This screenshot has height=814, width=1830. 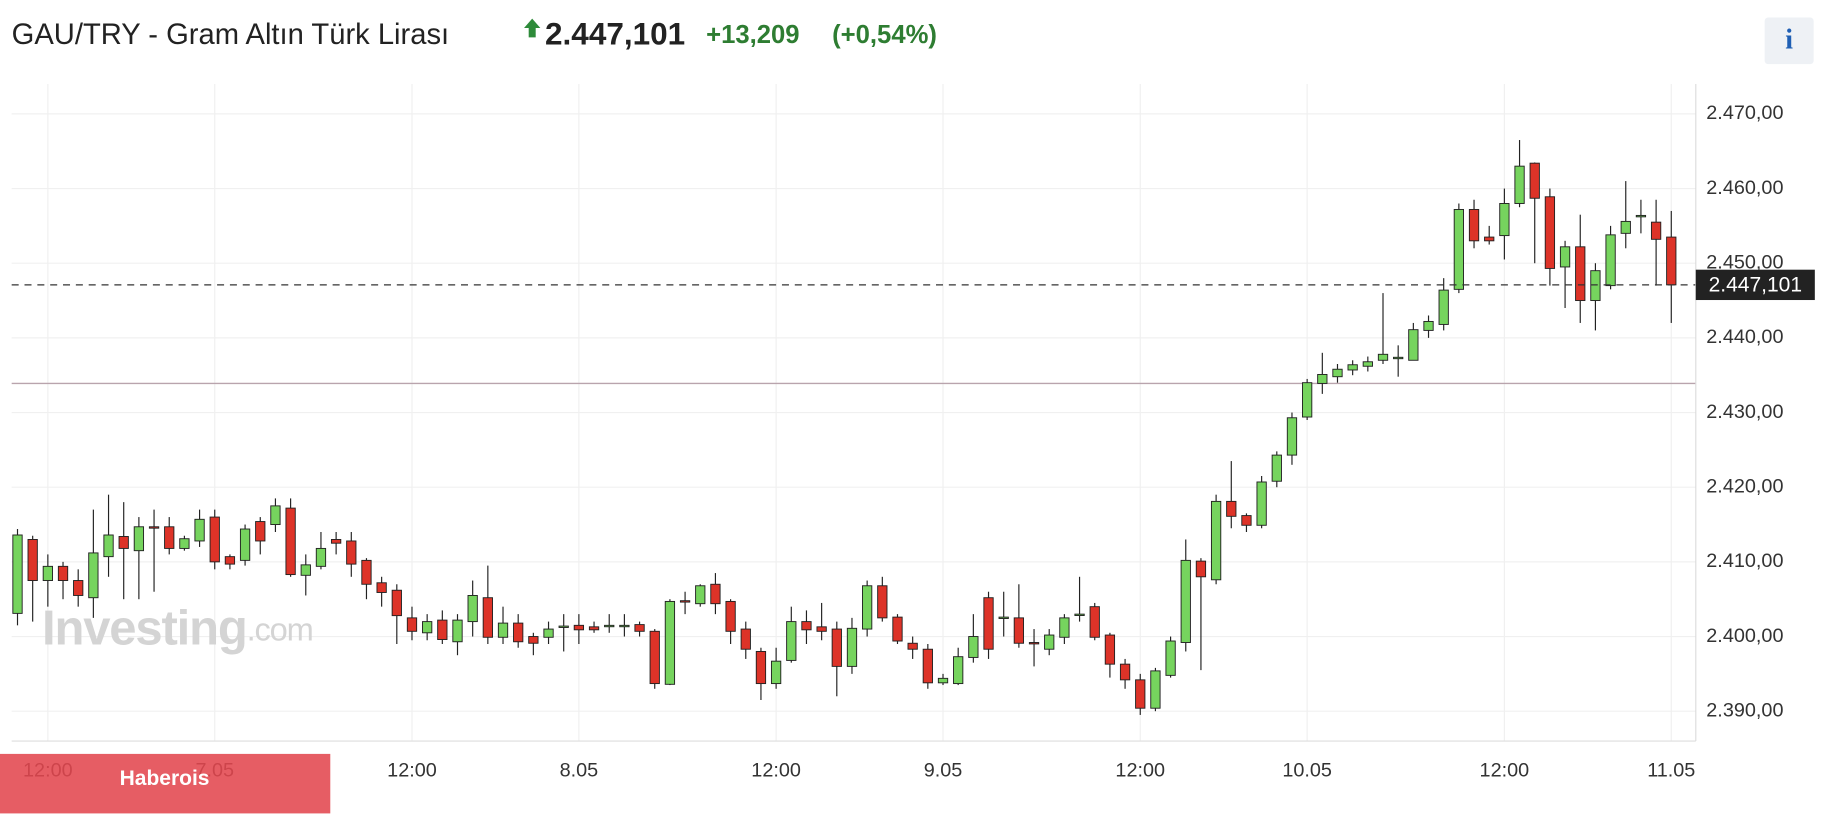 What do you see at coordinates (1744, 262) in the screenshot?
I see `y-tick-label: 2.450,00` at bounding box center [1744, 262].